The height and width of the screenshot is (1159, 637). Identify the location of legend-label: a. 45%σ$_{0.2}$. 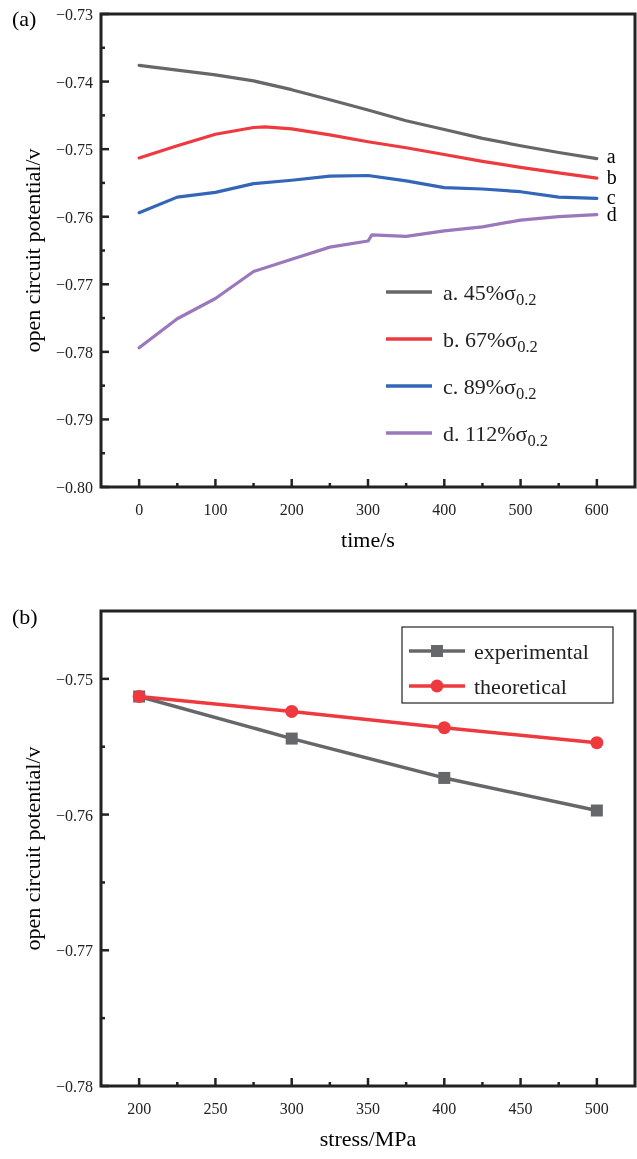
(490, 295).